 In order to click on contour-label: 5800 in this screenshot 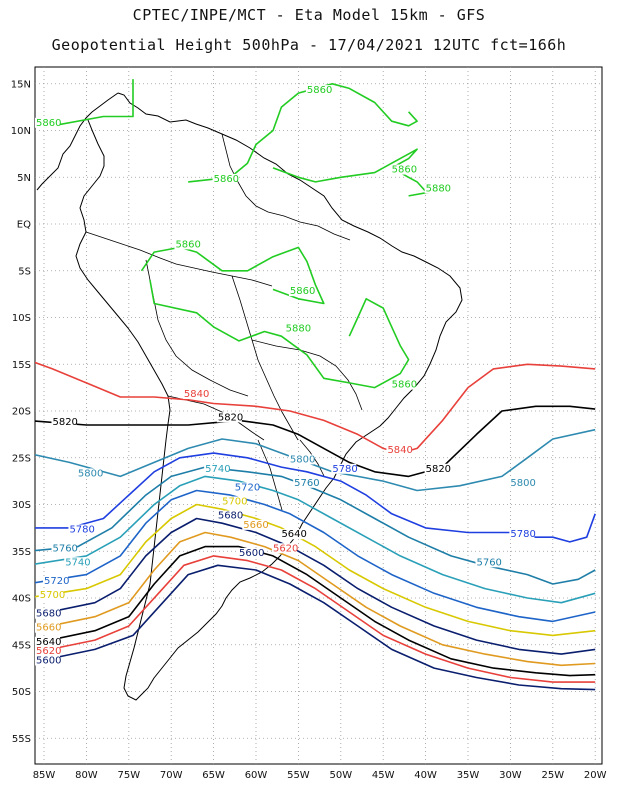, I will do `click(90, 473)`.